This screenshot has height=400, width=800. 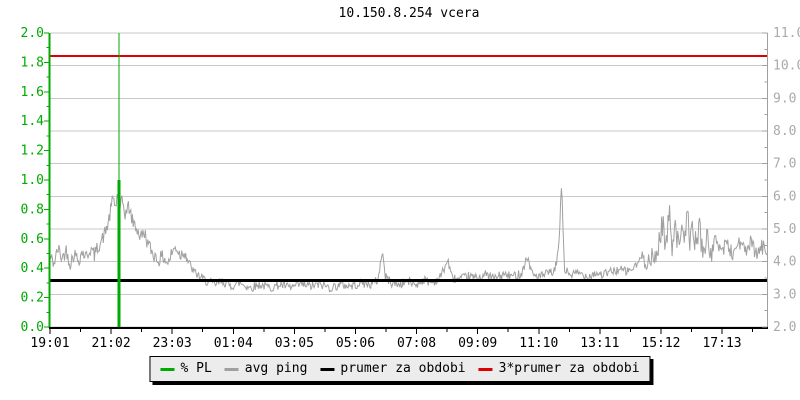 I want to click on left-axis-label: 1.6, so click(x=32, y=92).